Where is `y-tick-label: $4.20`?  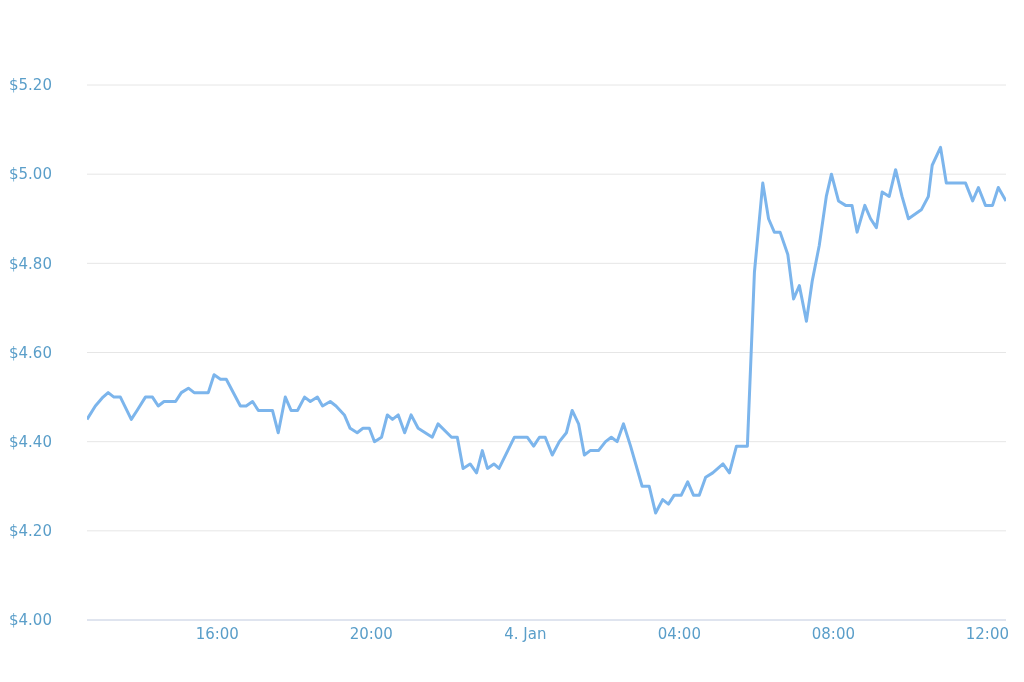
y-tick-label: $4.20 is located at coordinates (30, 531).